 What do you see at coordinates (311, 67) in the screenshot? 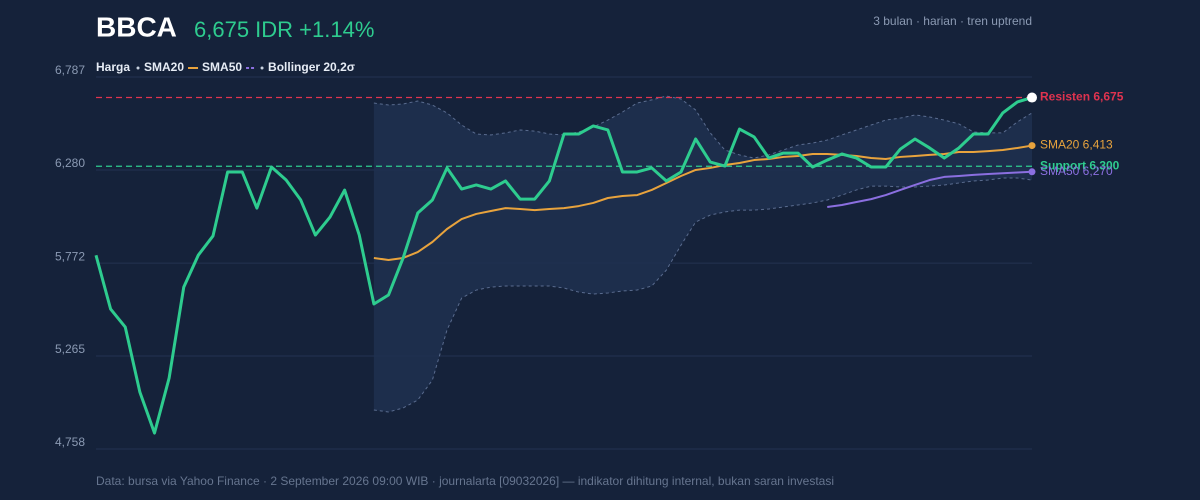
I see `legend-label: Bollinger 20,2σ` at bounding box center [311, 67].